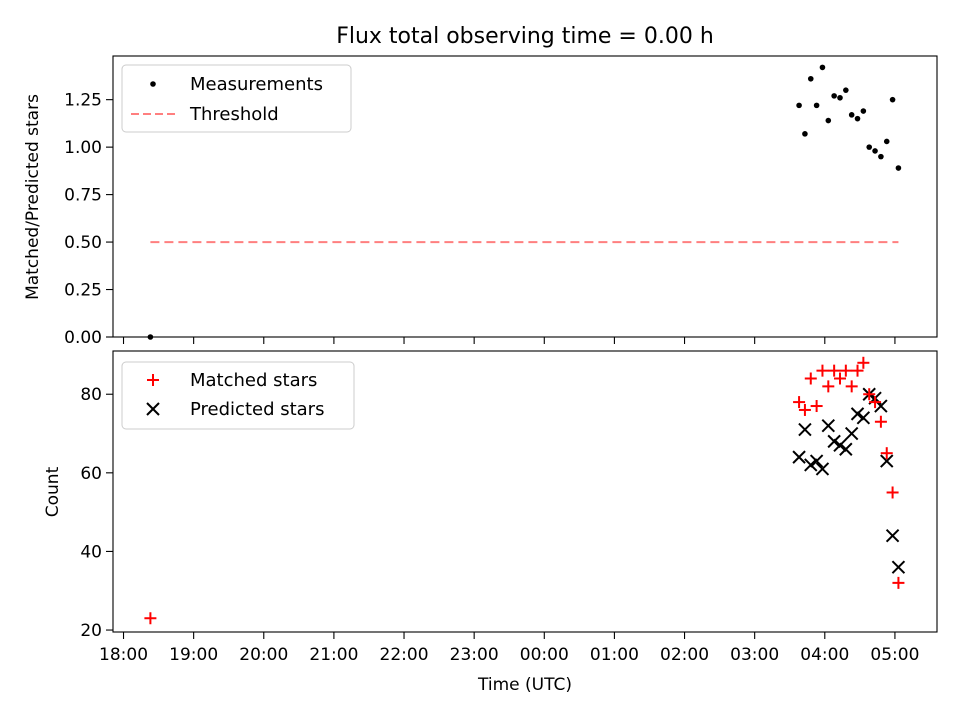 This screenshot has width=960, height=720. Describe the element at coordinates (91, 474) in the screenshot. I see `count-y-tick-label: 60` at that location.